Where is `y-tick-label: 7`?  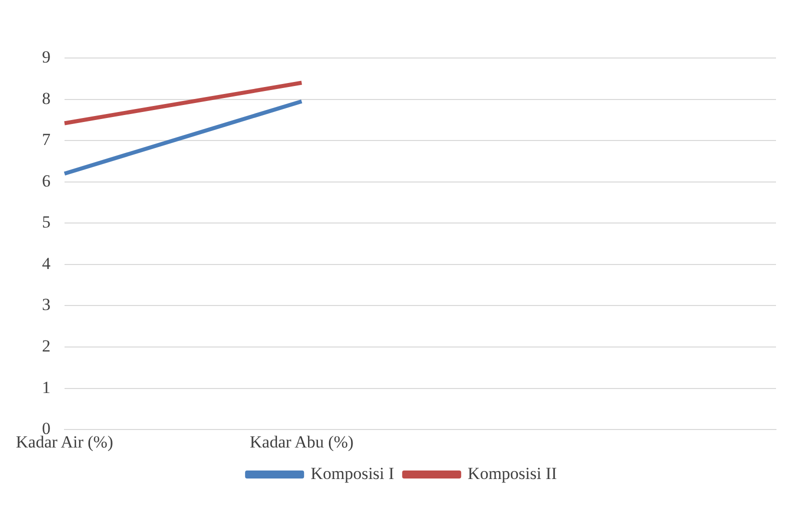
y-tick-label: 7 is located at coordinates (46, 140).